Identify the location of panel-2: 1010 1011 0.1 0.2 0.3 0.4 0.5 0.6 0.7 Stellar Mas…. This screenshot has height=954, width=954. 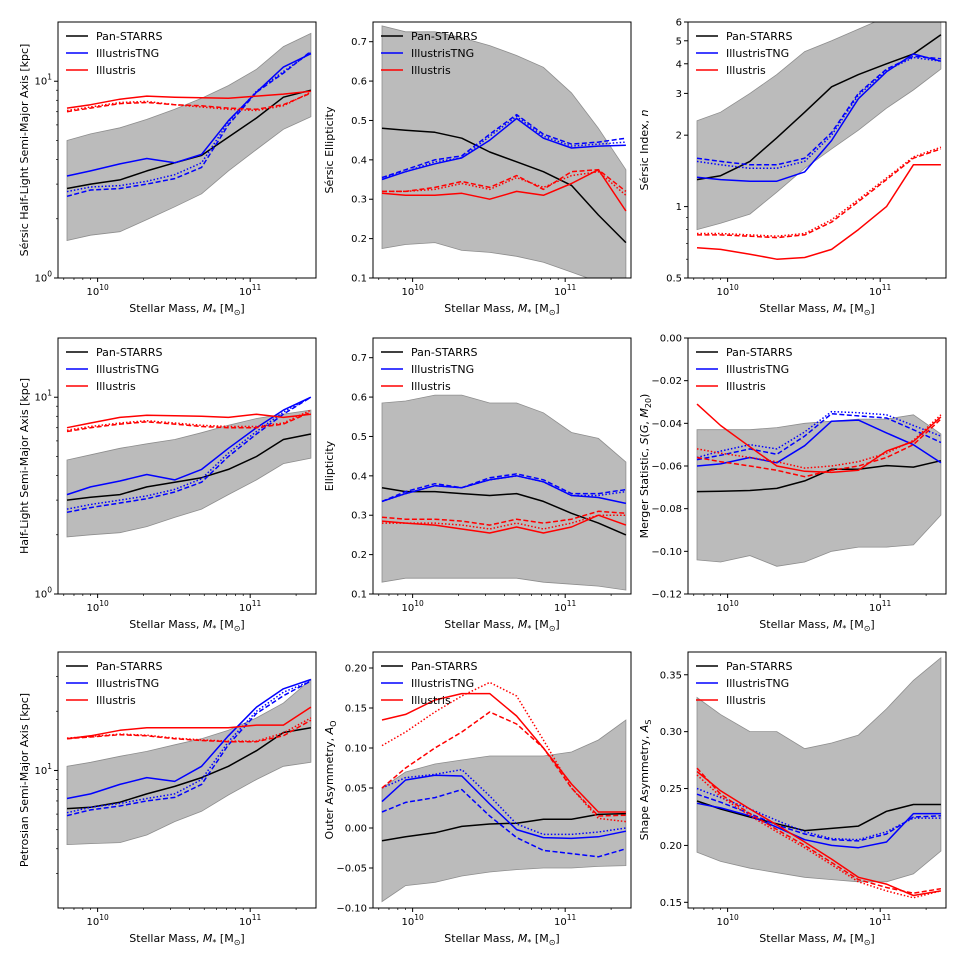
(477, 169).